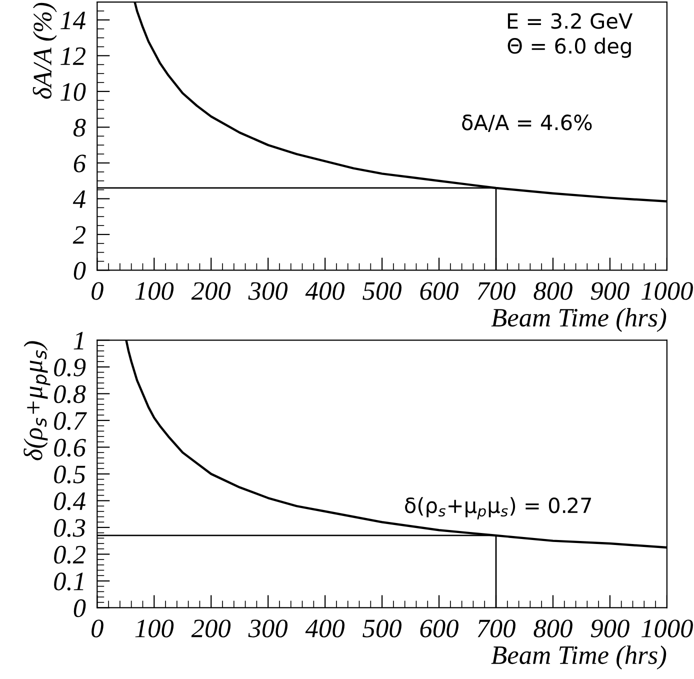 Image resolution: width=694 pixels, height=679 pixels. What do you see at coordinates (570, 35) in the screenshot?
I see `annotation: E = 3.2 GeV Θ = 6.0 deg` at bounding box center [570, 35].